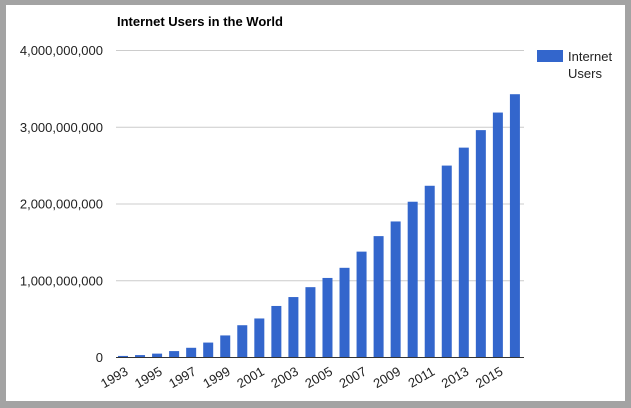 Image resolution: width=631 pixels, height=408 pixels. I want to click on legend-swatch, so click(550, 56).